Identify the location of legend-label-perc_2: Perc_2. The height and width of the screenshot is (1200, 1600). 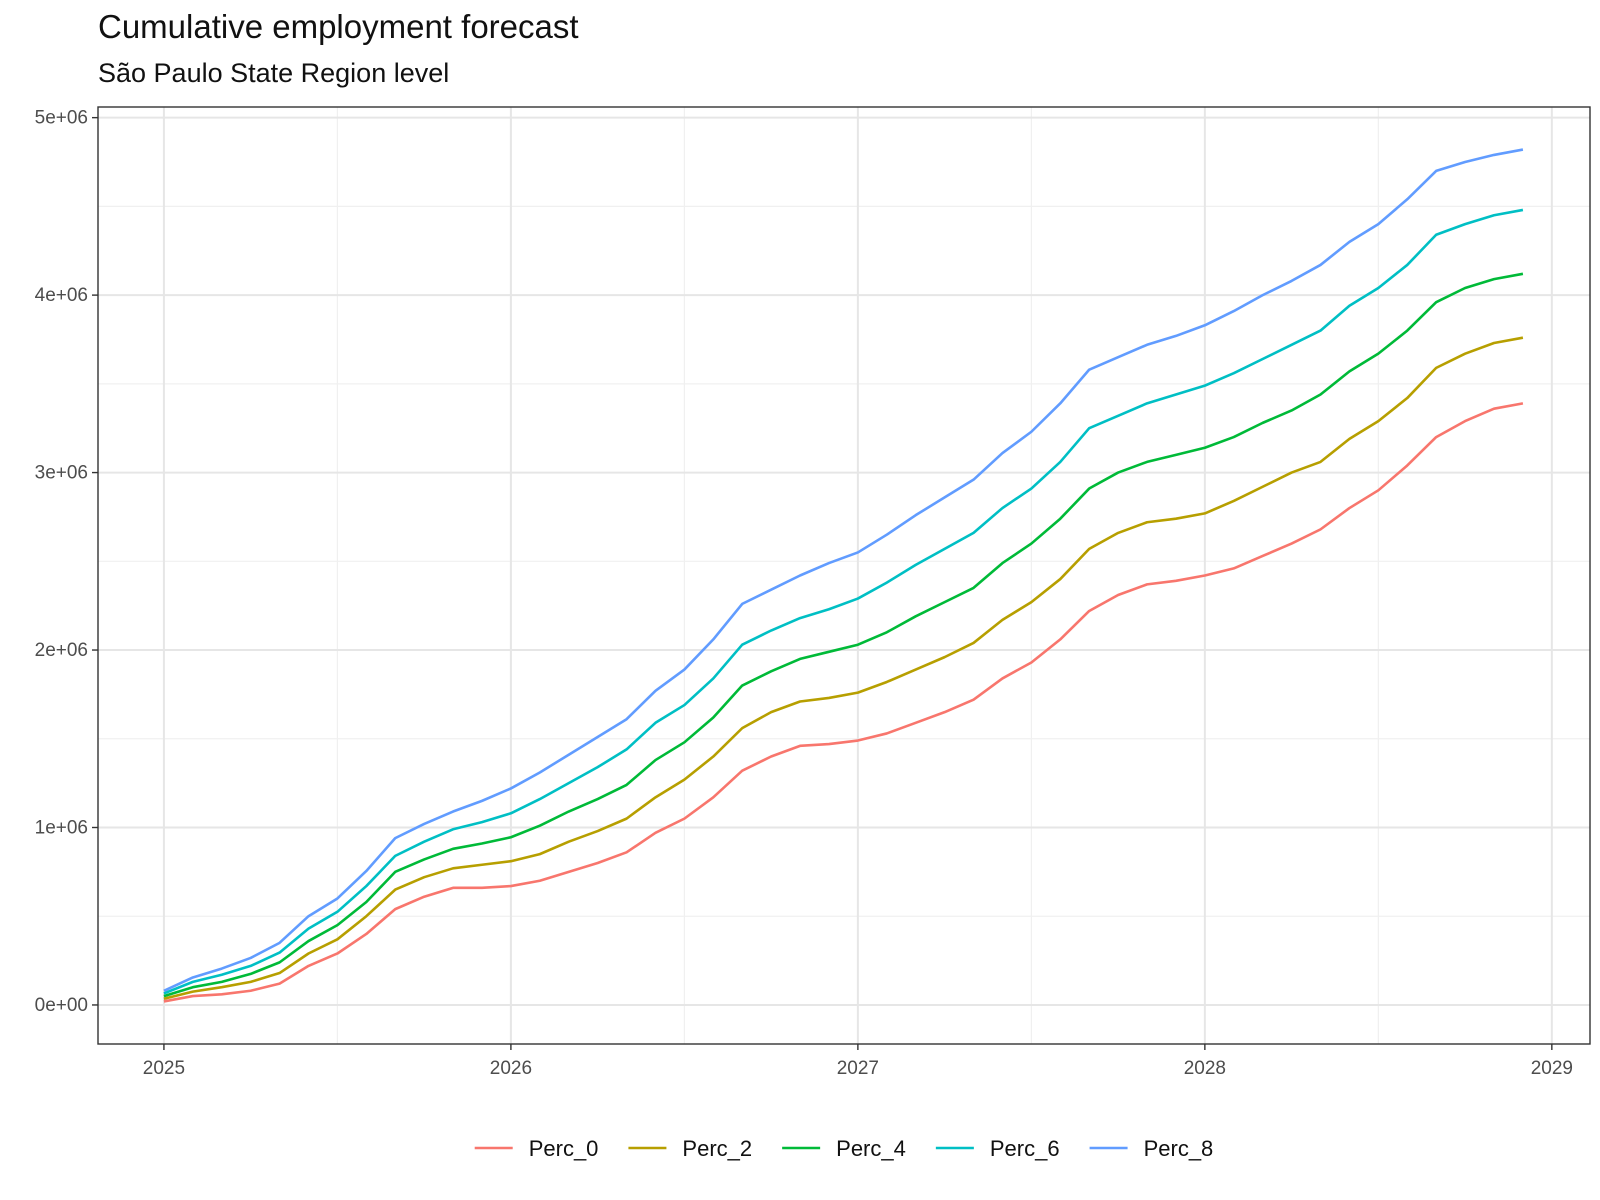
(717, 1148).